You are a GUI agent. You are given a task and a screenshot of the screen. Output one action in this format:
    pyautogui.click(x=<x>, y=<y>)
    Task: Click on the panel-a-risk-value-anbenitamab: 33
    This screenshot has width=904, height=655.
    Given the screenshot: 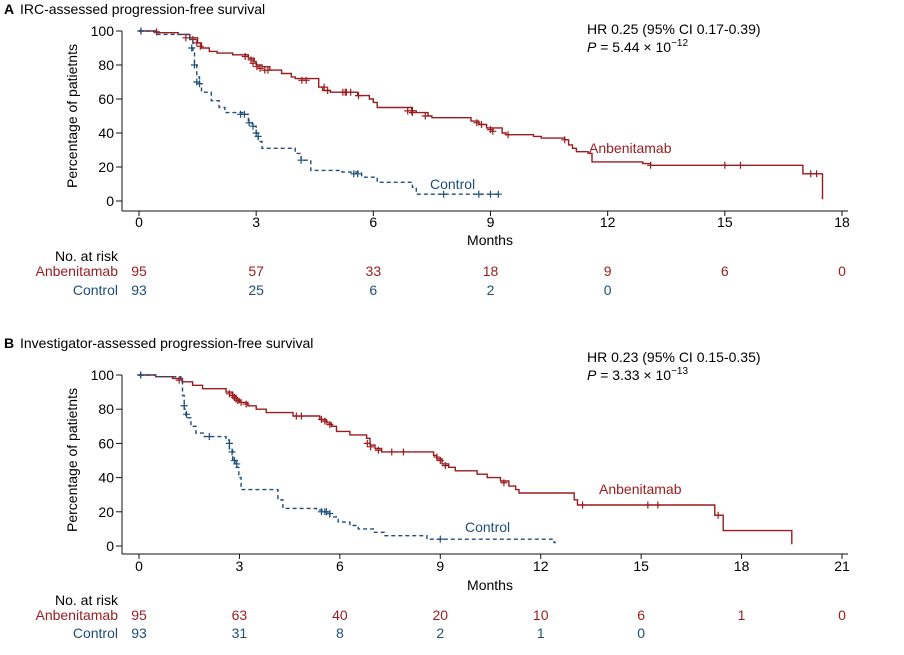 What is the action you would take?
    pyautogui.click(x=374, y=271)
    